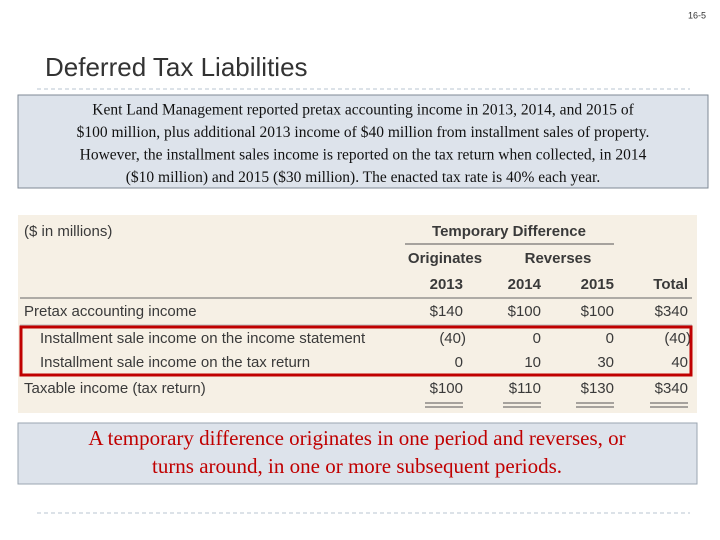 The image size is (720, 540). What do you see at coordinates (509, 231) in the screenshot?
I see `group-header: Temporary Difference` at bounding box center [509, 231].